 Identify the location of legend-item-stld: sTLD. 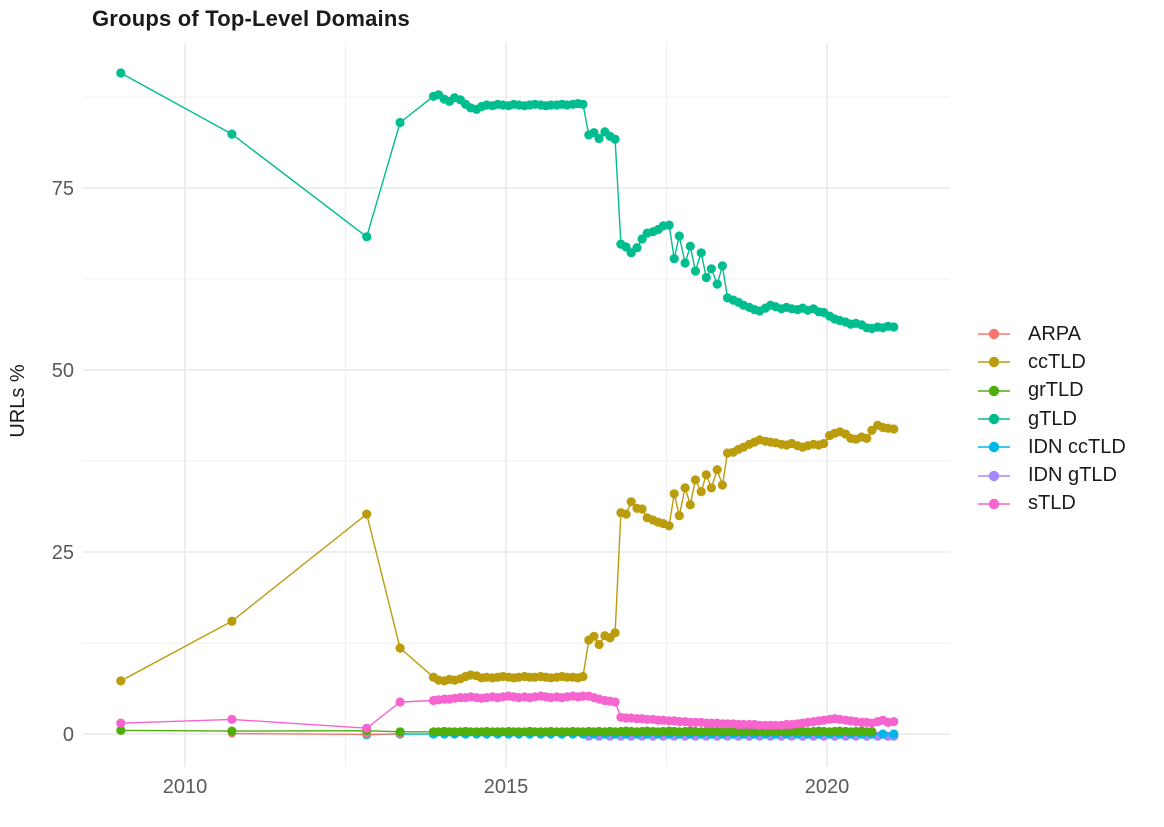
(1068, 504).